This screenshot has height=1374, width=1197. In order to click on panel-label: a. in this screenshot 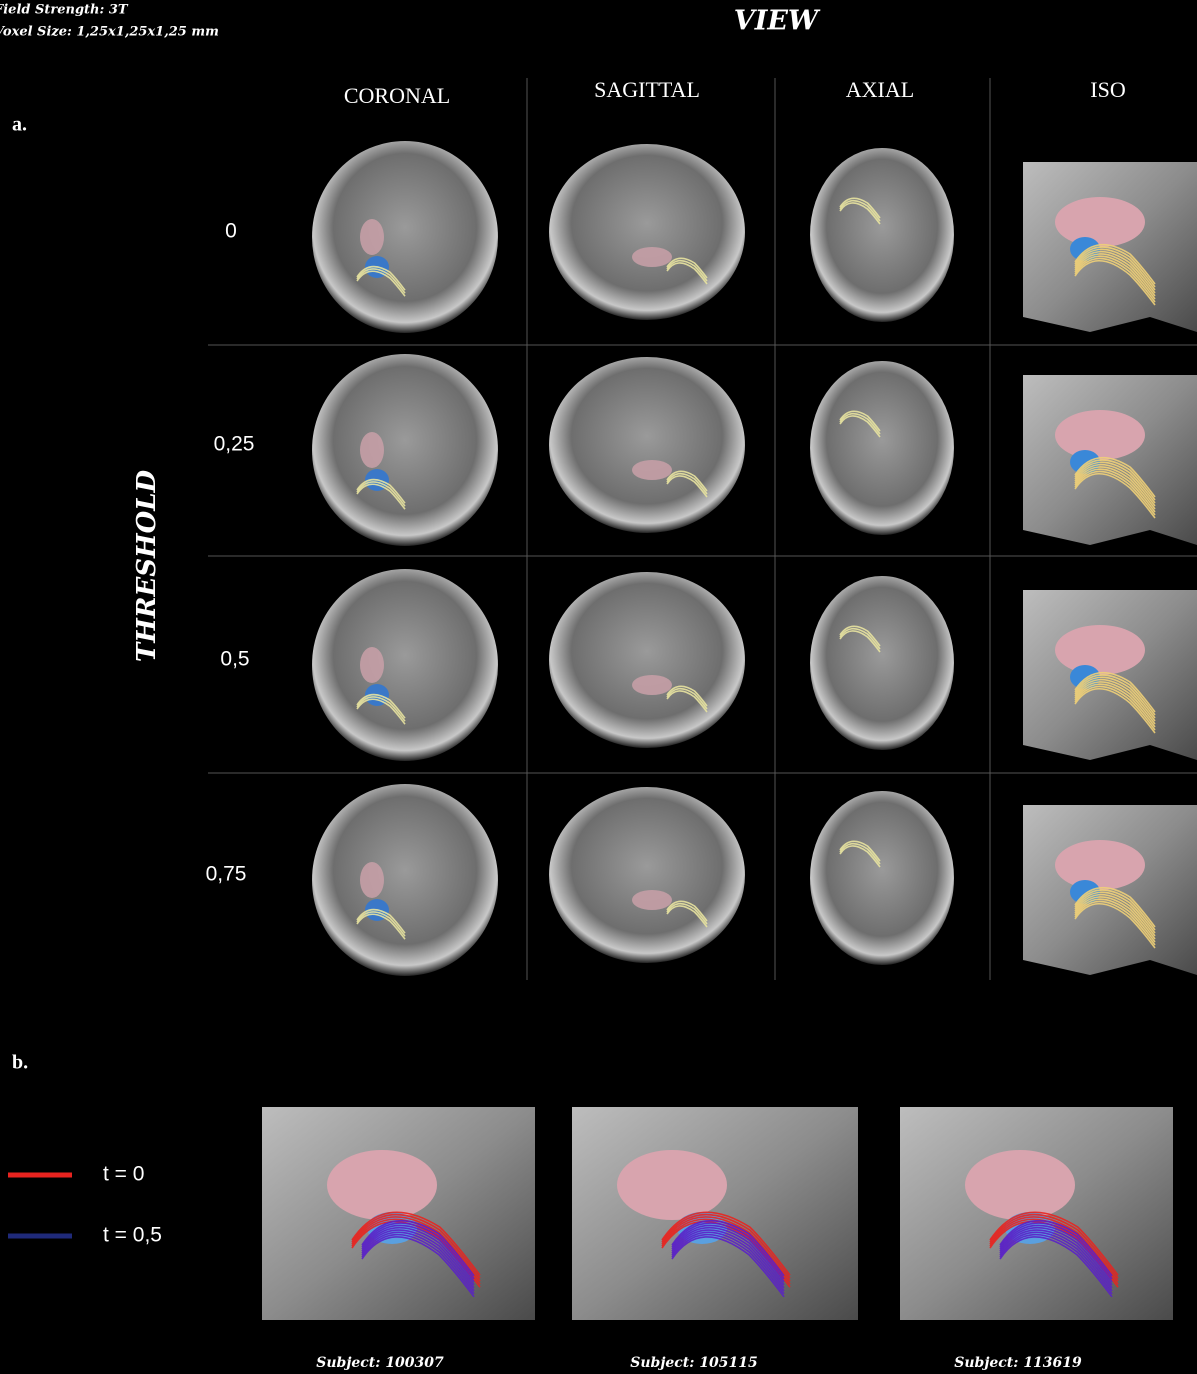, I will do `click(19, 125)`.